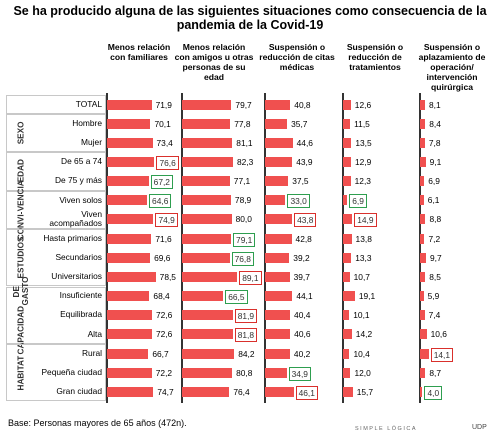 This screenshot has width=500, height=438. Describe the element at coordinates (164, 142) in the screenshot. I see `value-label: 73,4` at that location.